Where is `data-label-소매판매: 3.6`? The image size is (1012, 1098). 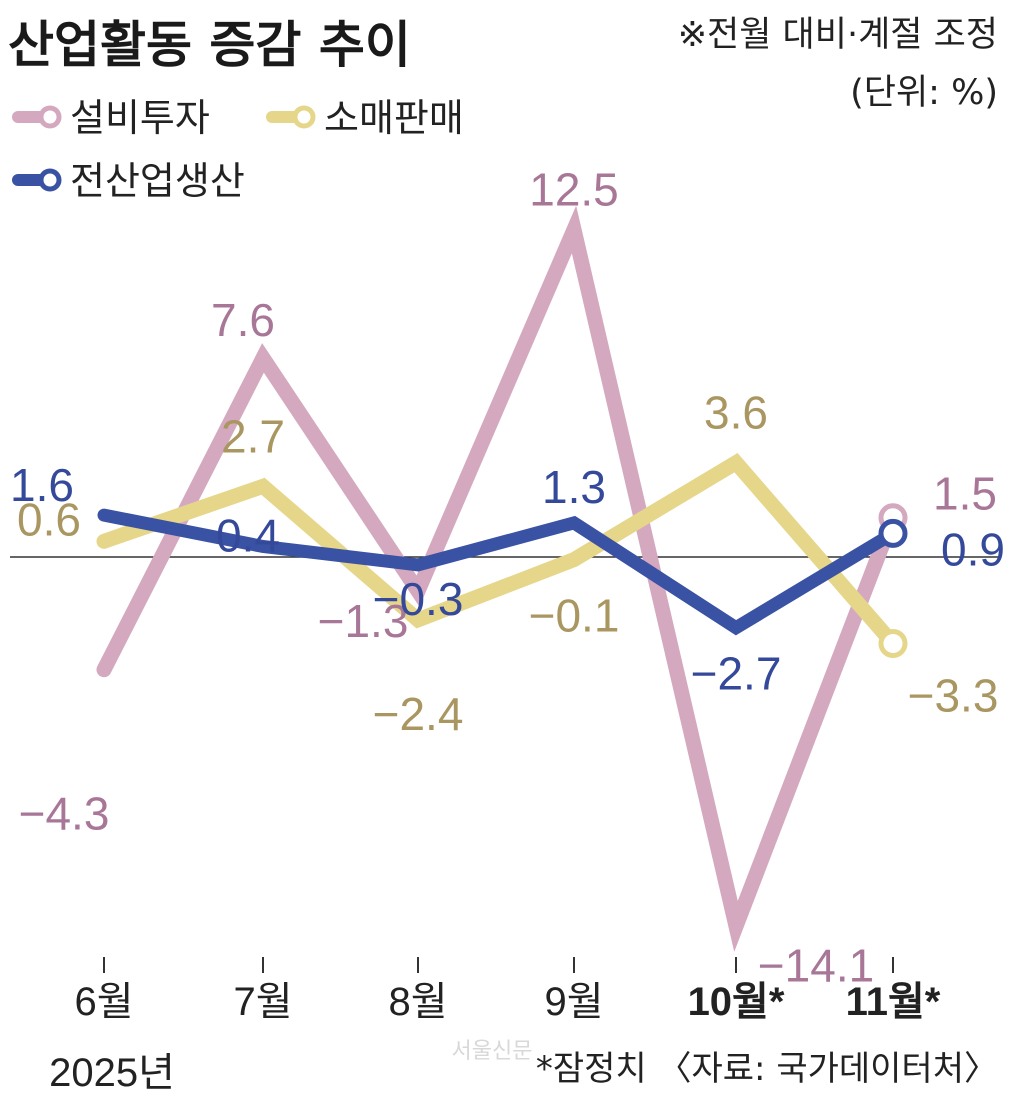
data-label-소매판매: 3.6 is located at coordinates (736, 413).